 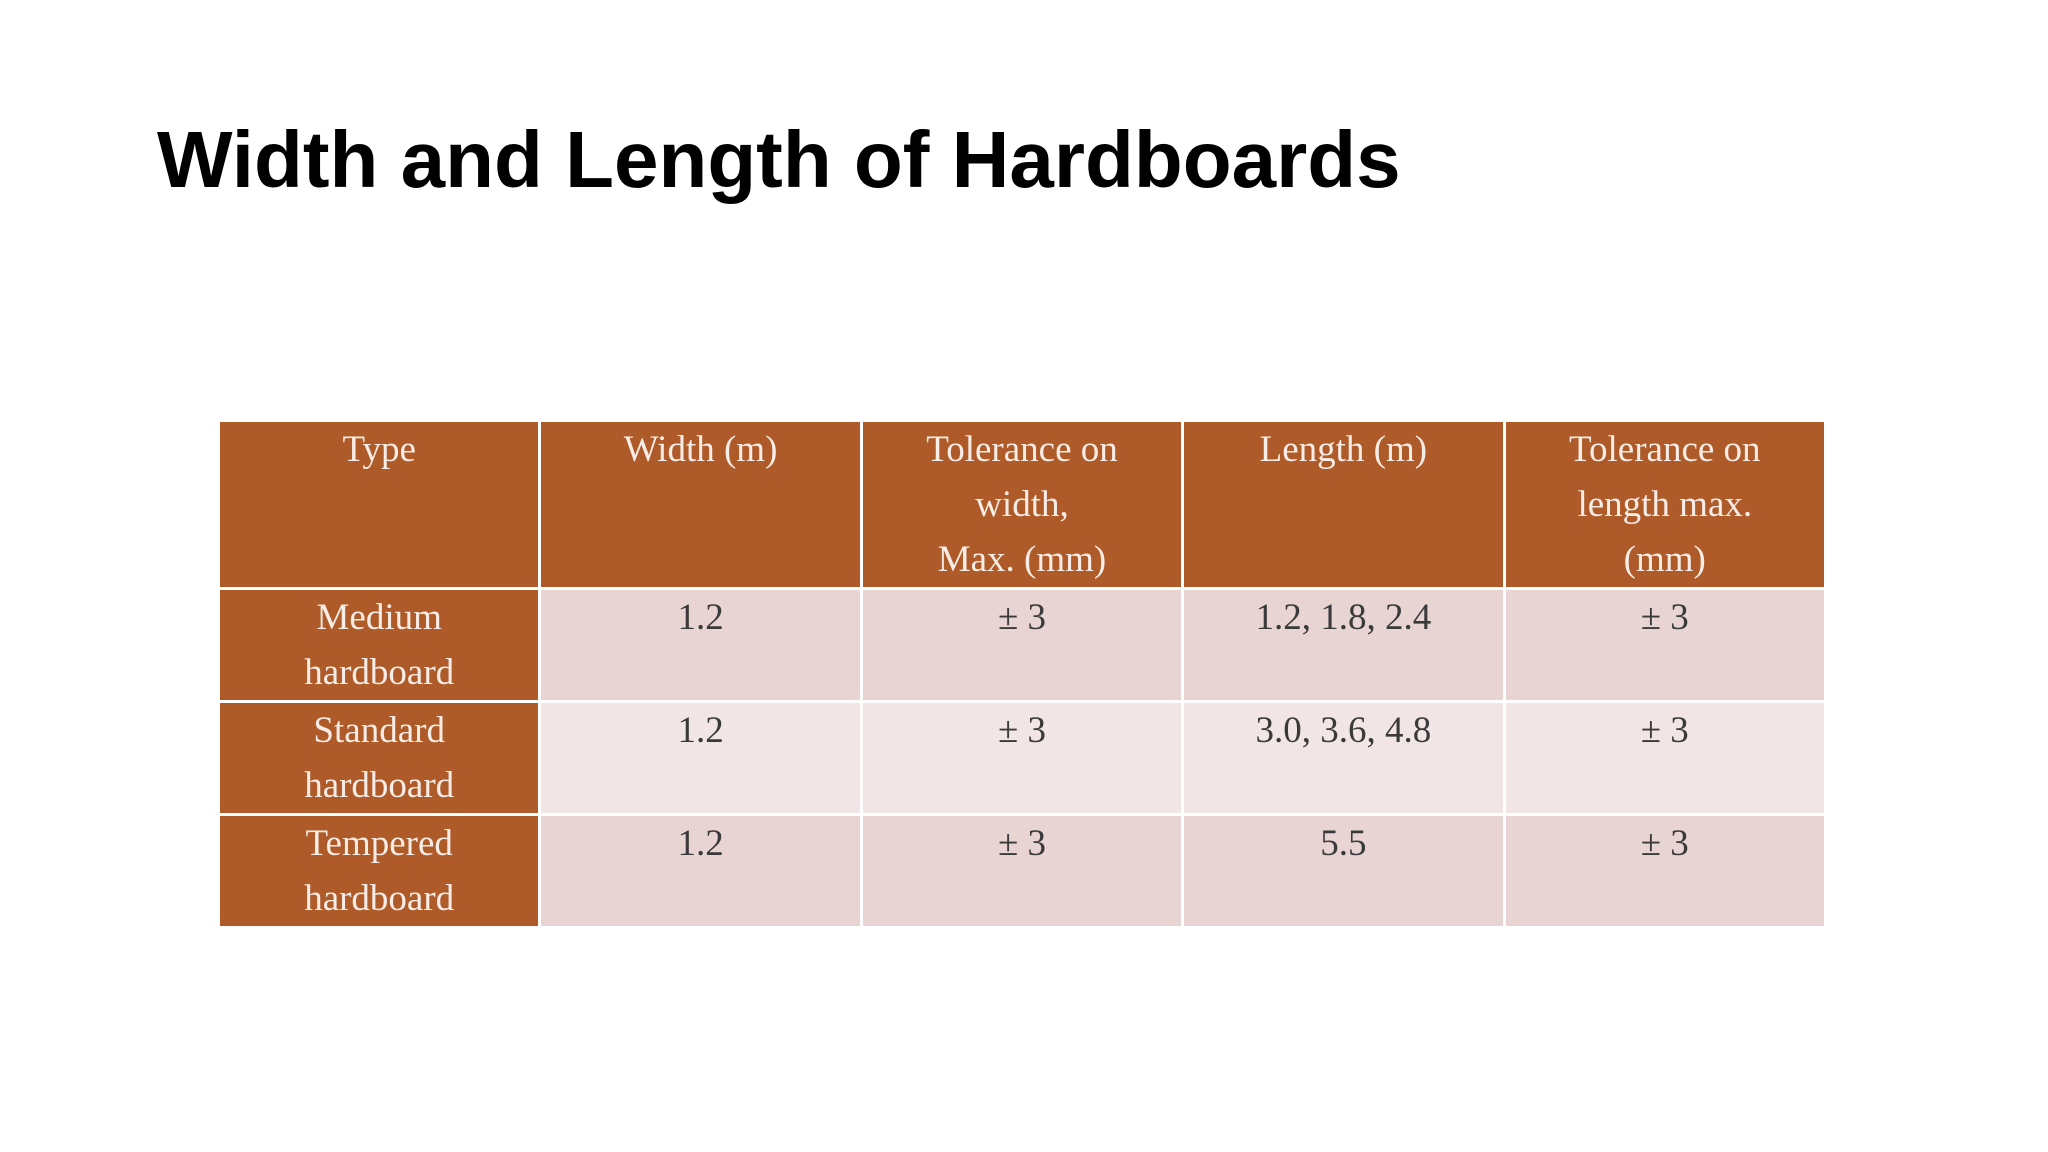 I want to click on column-header: Width (m), so click(x=700, y=504).